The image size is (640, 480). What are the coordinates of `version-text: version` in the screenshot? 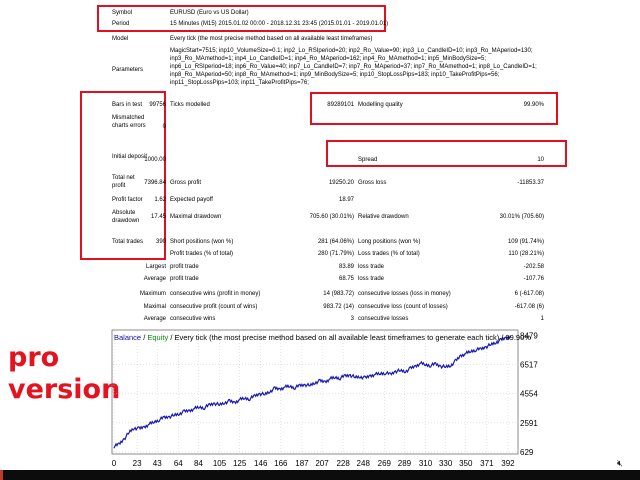 It's located at (64, 389).